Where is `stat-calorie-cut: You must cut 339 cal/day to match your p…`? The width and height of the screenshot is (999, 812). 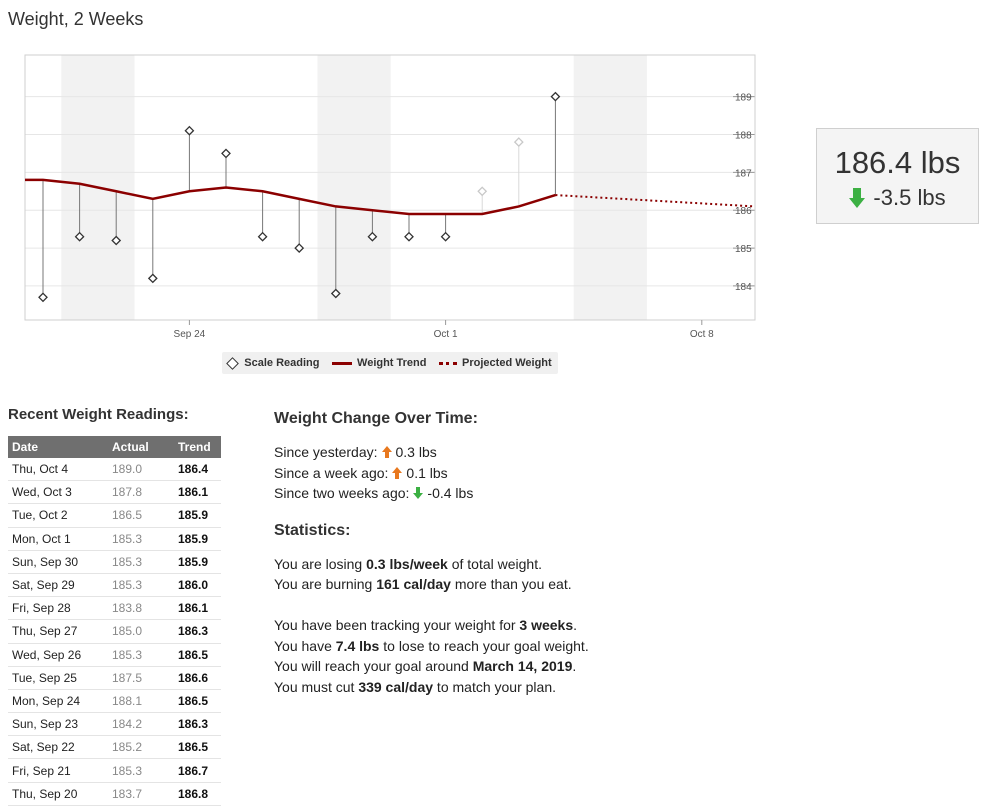
stat-calorie-cut: You must cut 339 cal/day to match your p… is located at coordinates (415, 686).